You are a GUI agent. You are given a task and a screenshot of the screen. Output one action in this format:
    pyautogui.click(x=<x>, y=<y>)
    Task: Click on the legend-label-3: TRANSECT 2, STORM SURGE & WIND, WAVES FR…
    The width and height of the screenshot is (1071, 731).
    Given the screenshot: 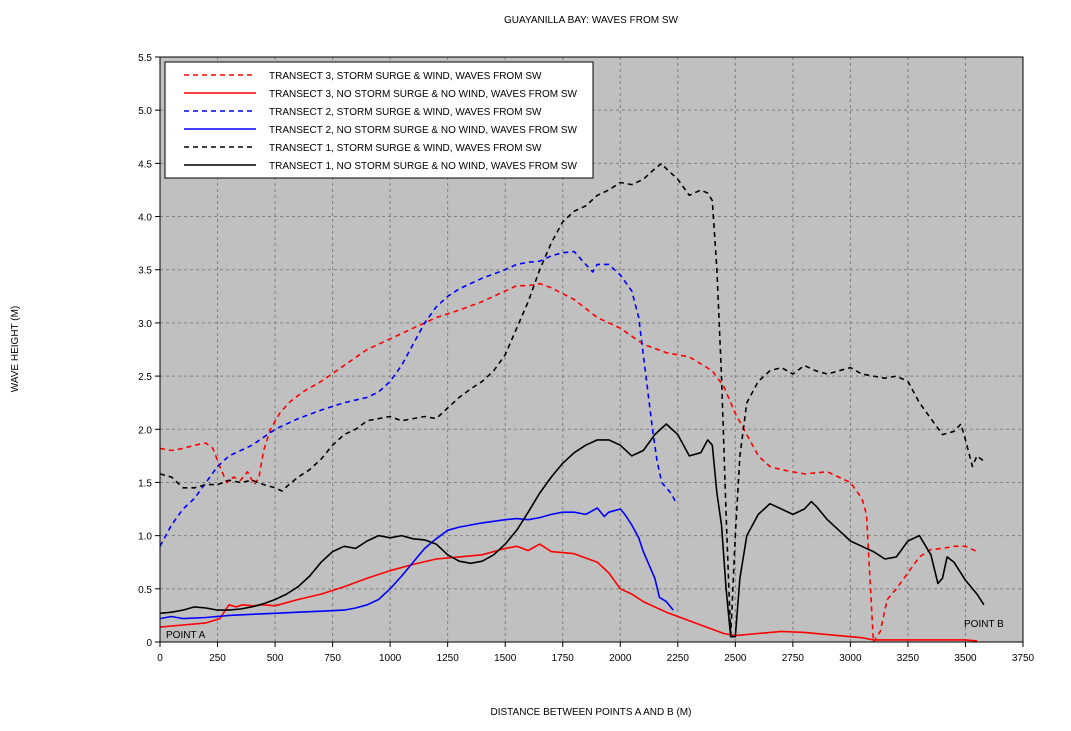 What is the action you would take?
    pyautogui.click(x=405, y=112)
    